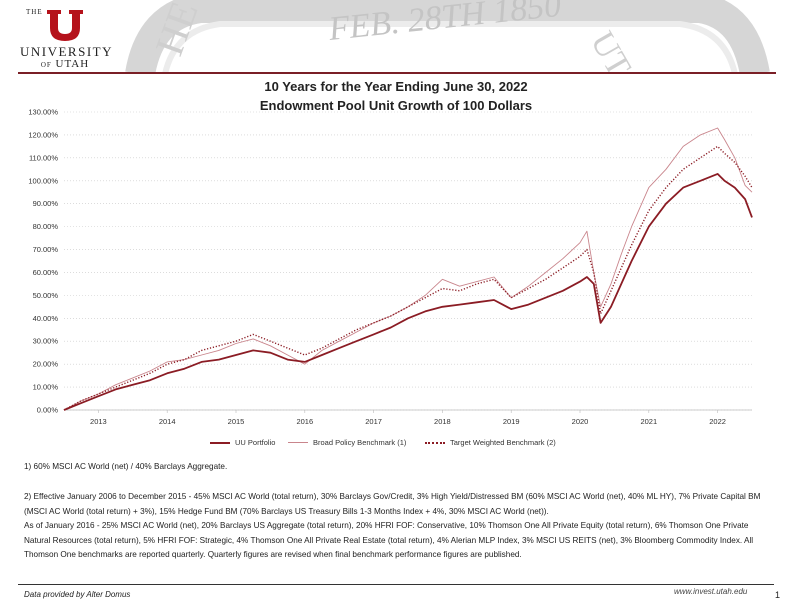 This screenshot has height=612, width=792. I want to click on x-tick-label: 2019, so click(511, 421).